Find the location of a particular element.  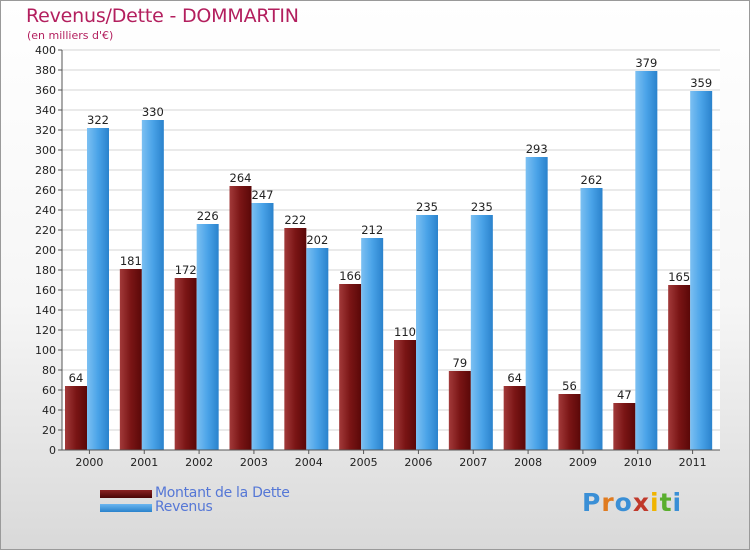

y-tick-label: 180 is located at coordinates (45, 270).